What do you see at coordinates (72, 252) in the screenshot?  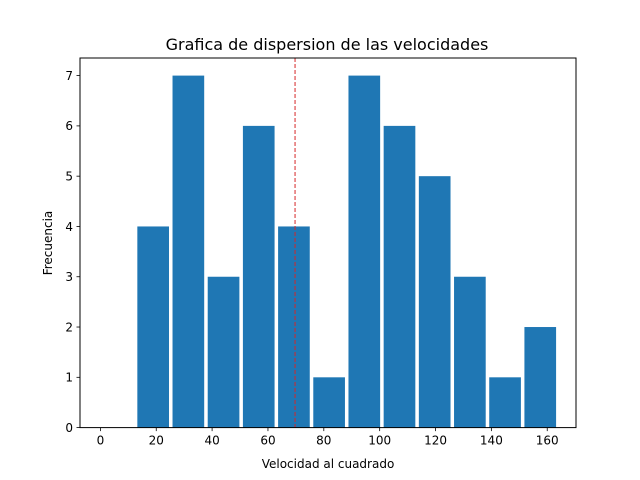 I see `y-axis-ticks: 0 1 2 3 4 5 6 7` at bounding box center [72, 252].